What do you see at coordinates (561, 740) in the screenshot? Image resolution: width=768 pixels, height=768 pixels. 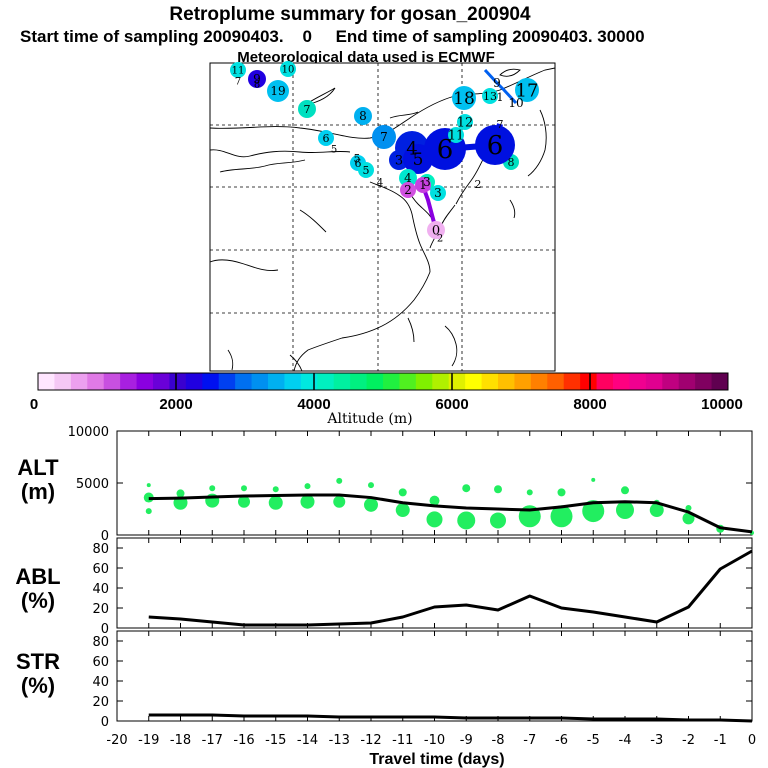 I see `x-tick-label: -6` at bounding box center [561, 740].